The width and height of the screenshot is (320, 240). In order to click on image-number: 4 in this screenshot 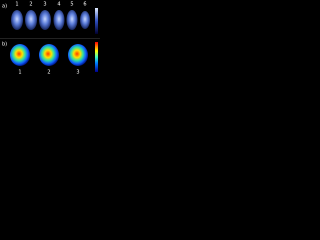, I will do `click(58, 5)`.